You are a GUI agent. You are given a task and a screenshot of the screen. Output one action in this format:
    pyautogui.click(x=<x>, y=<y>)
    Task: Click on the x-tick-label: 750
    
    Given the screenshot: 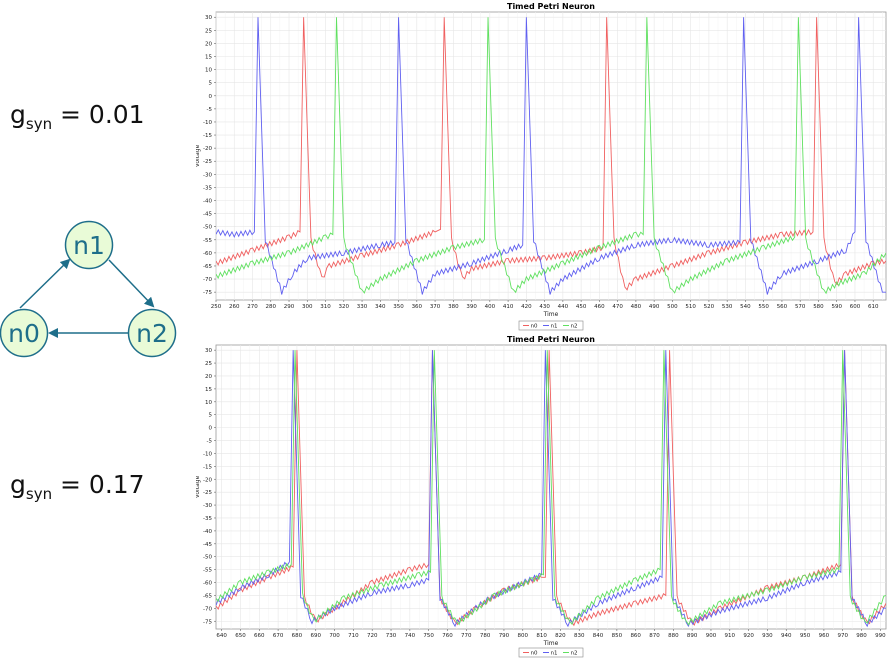 What is the action you would take?
    pyautogui.click(x=428, y=636)
    